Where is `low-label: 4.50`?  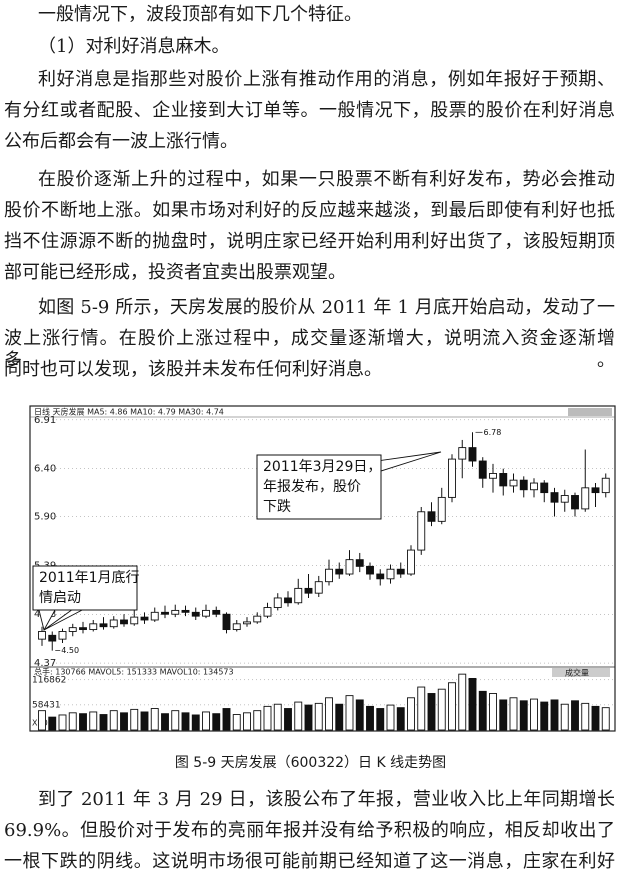
low-label: 4.50 is located at coordinates (70, 650).